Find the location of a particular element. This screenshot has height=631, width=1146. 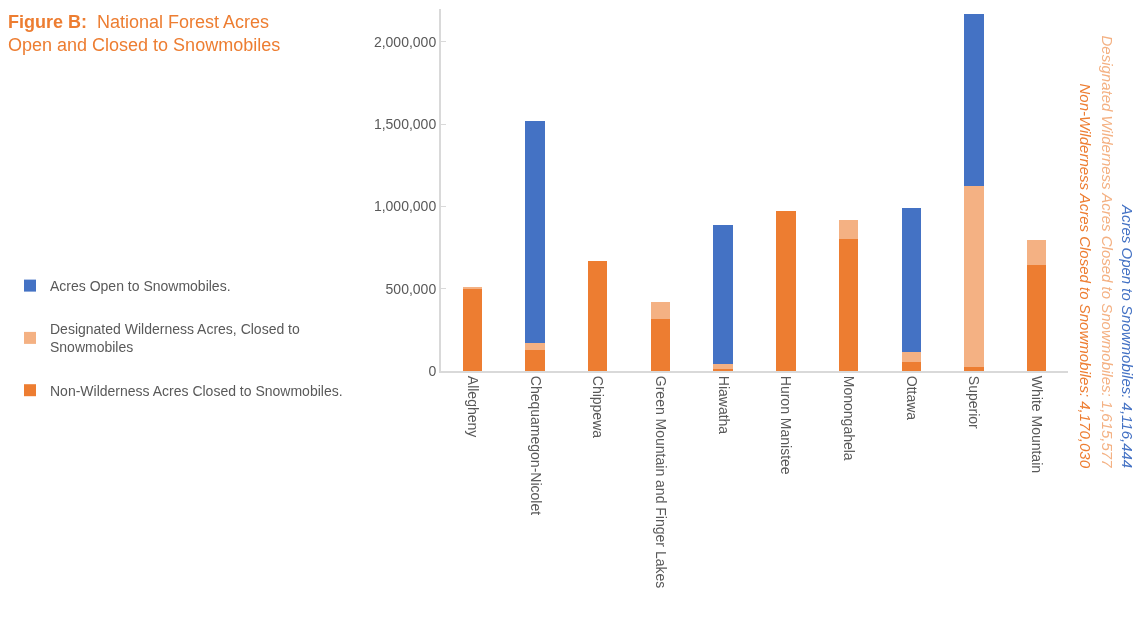

x-tick-label: Allegheny is located at coordinates (472, 406).